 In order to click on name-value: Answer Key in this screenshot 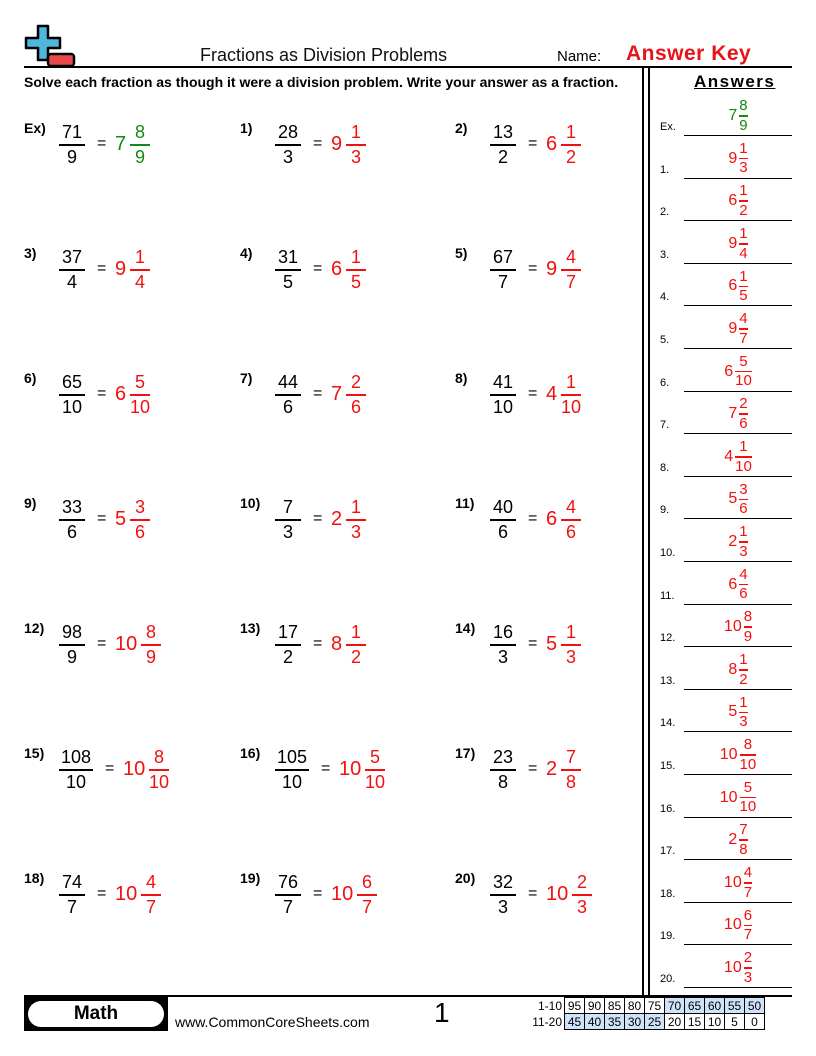, I will do `click(689, 53)`.